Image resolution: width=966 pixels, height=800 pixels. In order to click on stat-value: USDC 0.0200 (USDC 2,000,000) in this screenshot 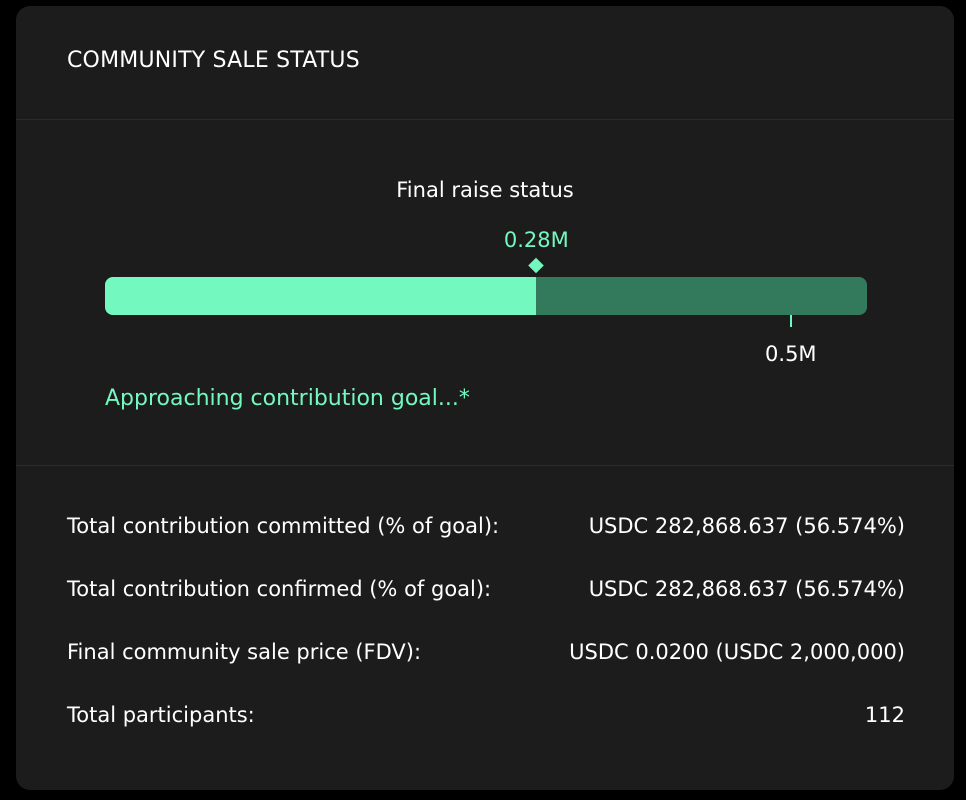, I will do `click(737, 652)`.